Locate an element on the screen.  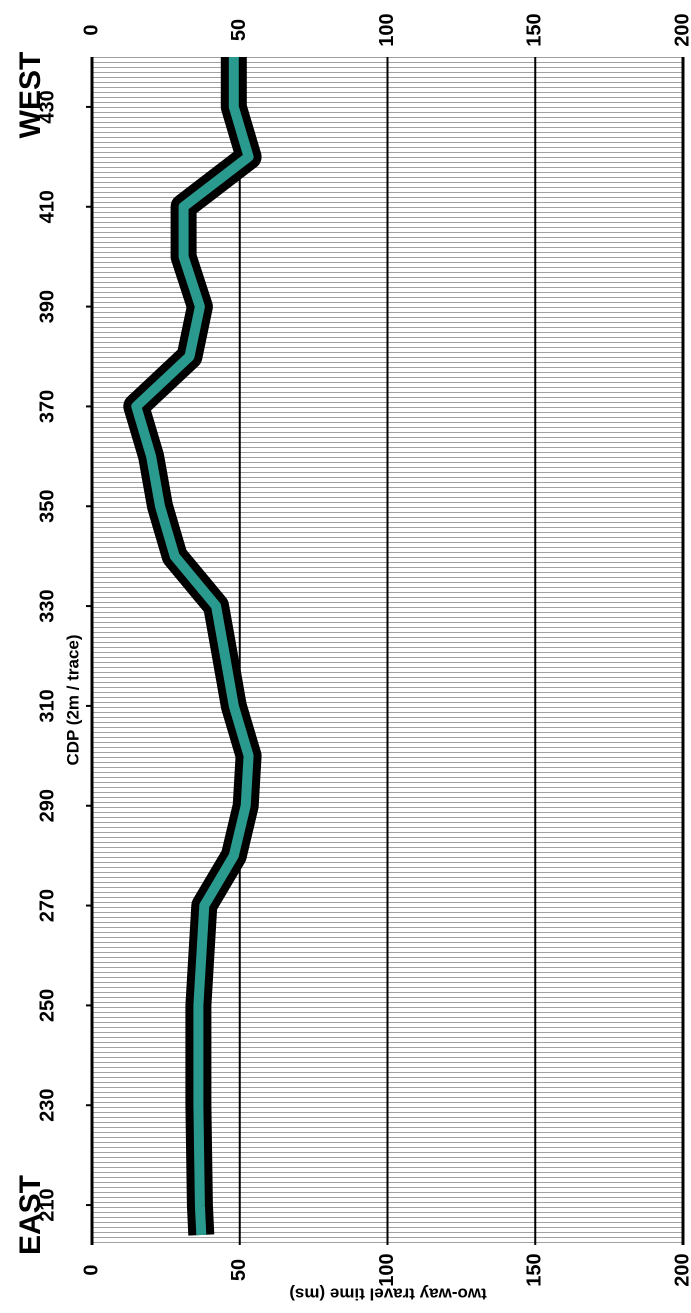
y-tick-label: 430 is located at coordinates (47, 106).